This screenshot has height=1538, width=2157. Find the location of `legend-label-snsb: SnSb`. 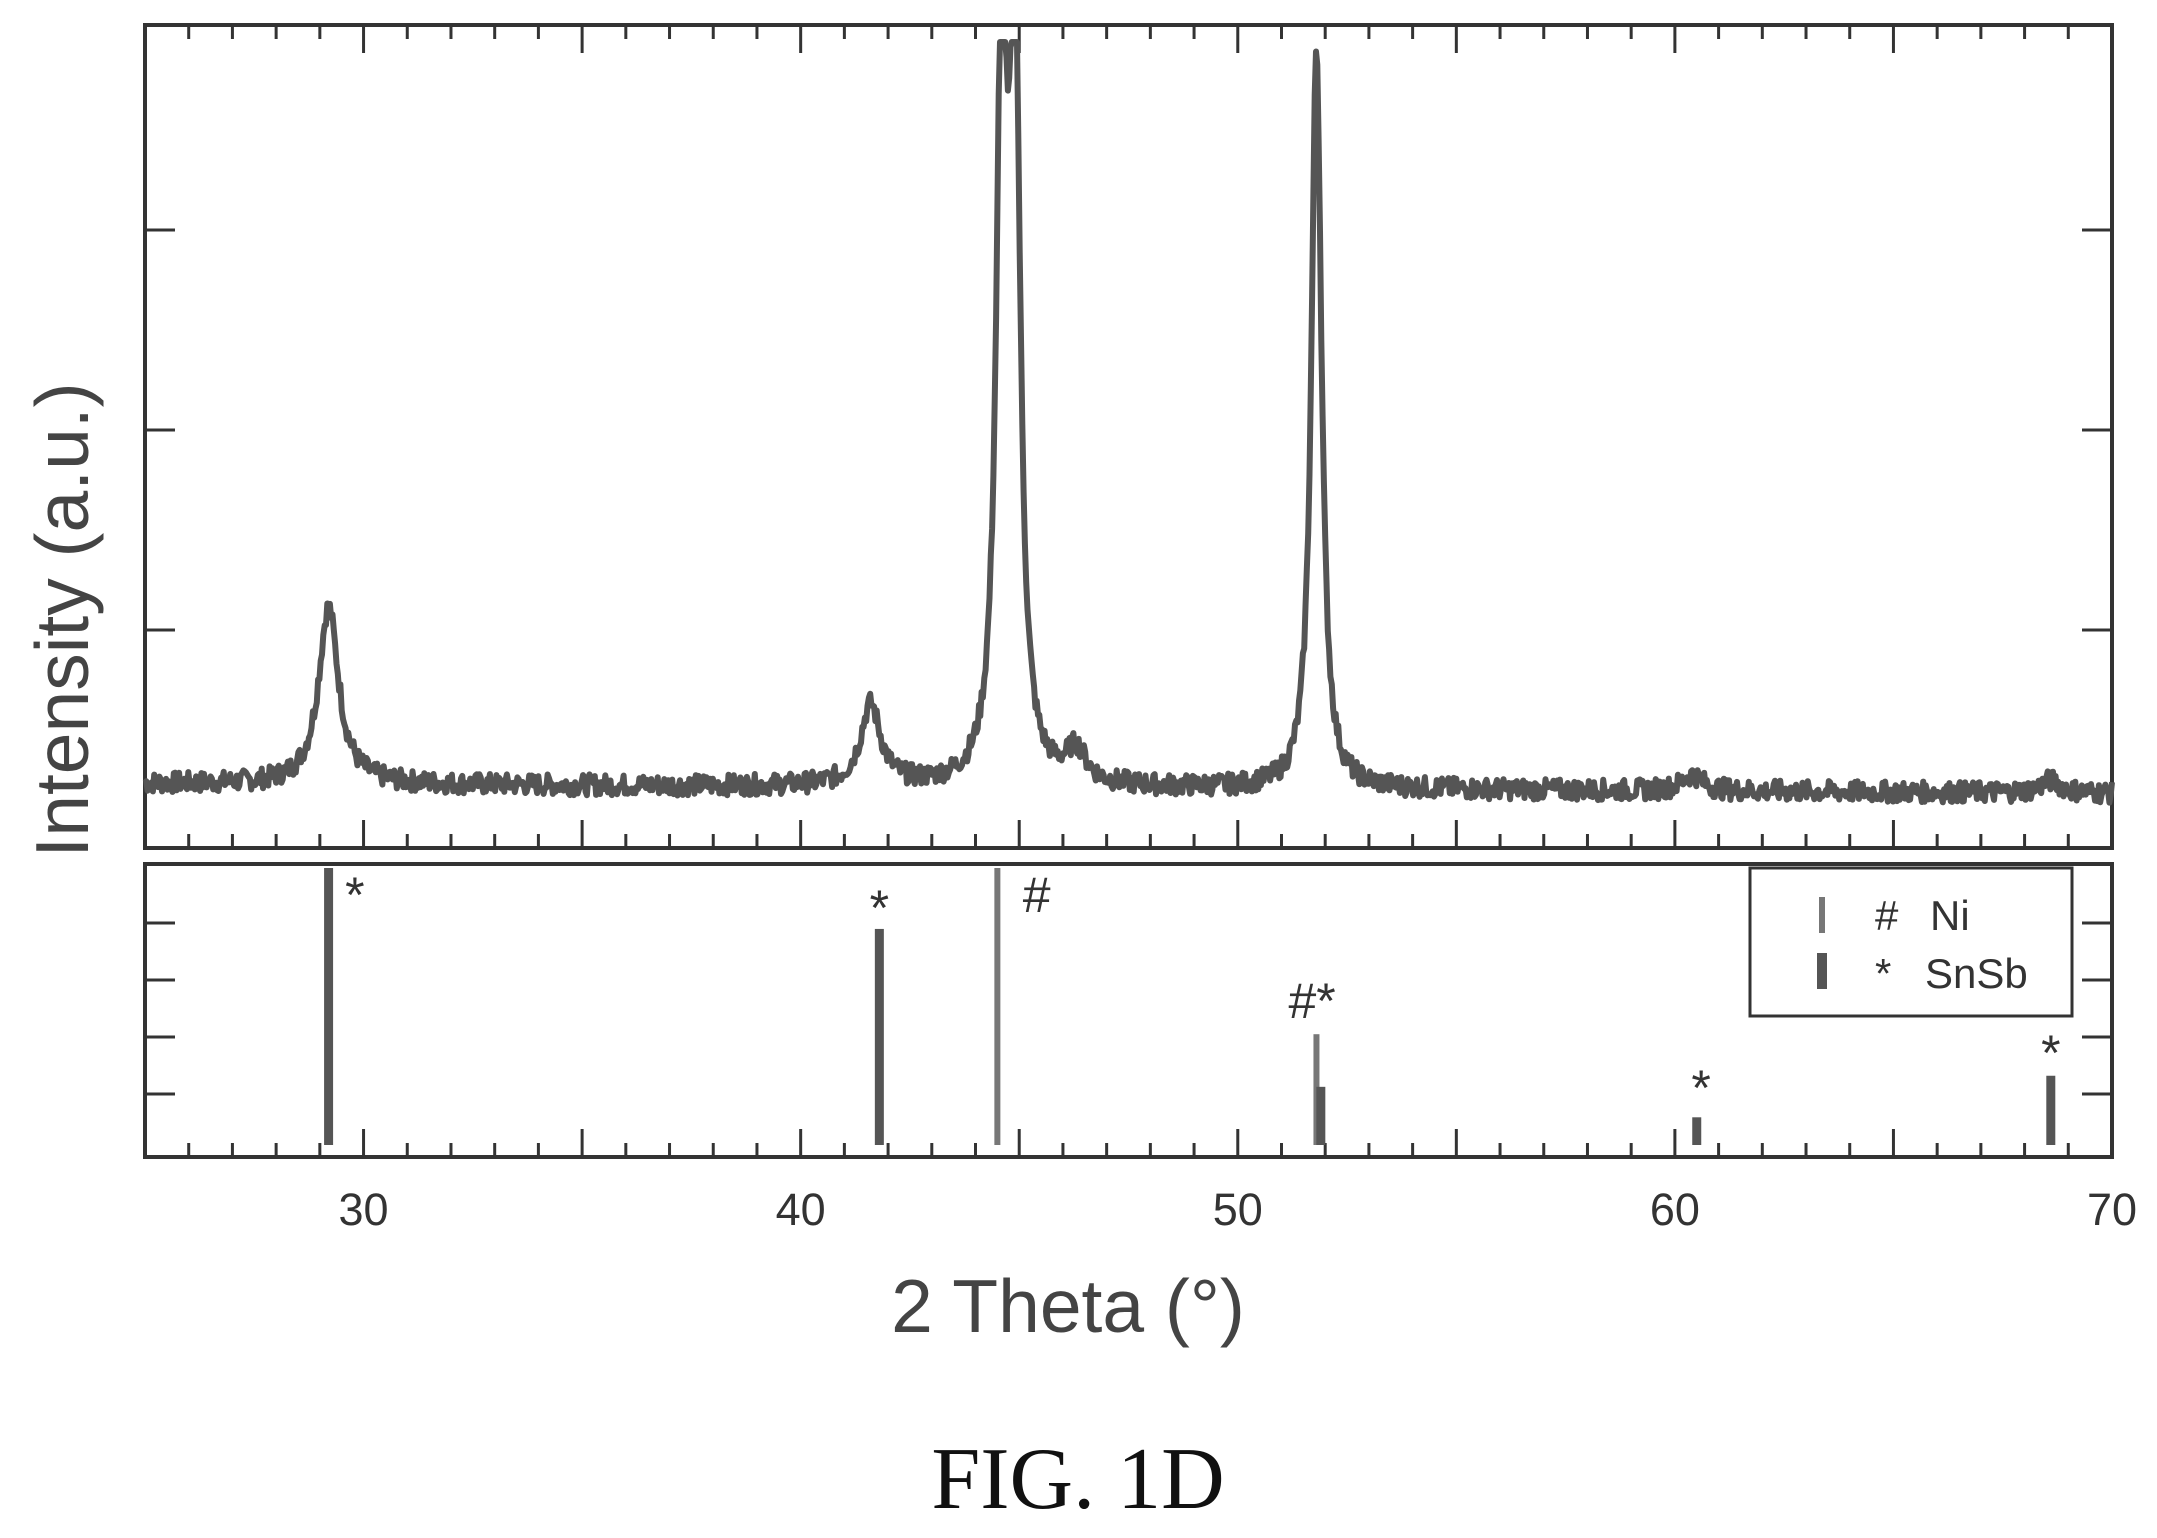

legend-label-snsb: SnSb is located at coordinates (1976, 973).